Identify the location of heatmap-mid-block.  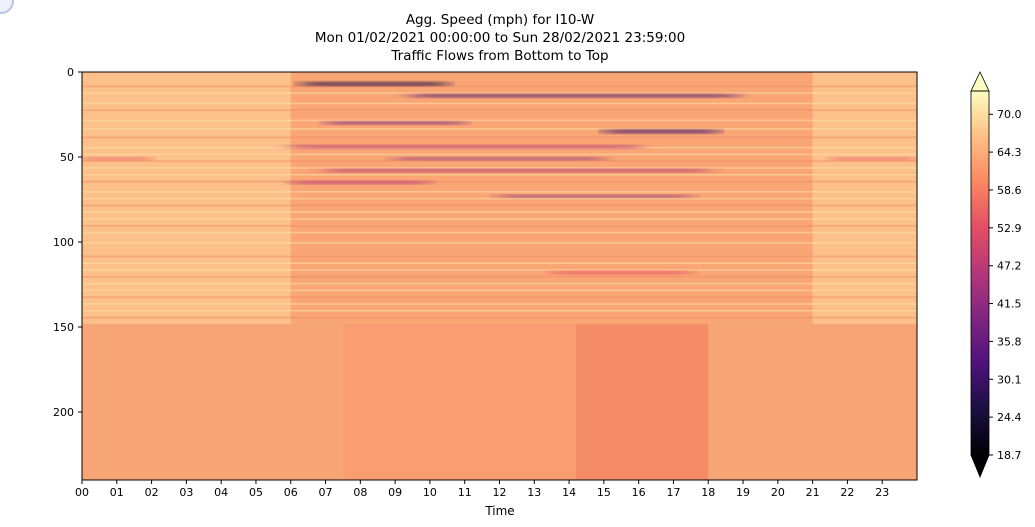
(459, 401).